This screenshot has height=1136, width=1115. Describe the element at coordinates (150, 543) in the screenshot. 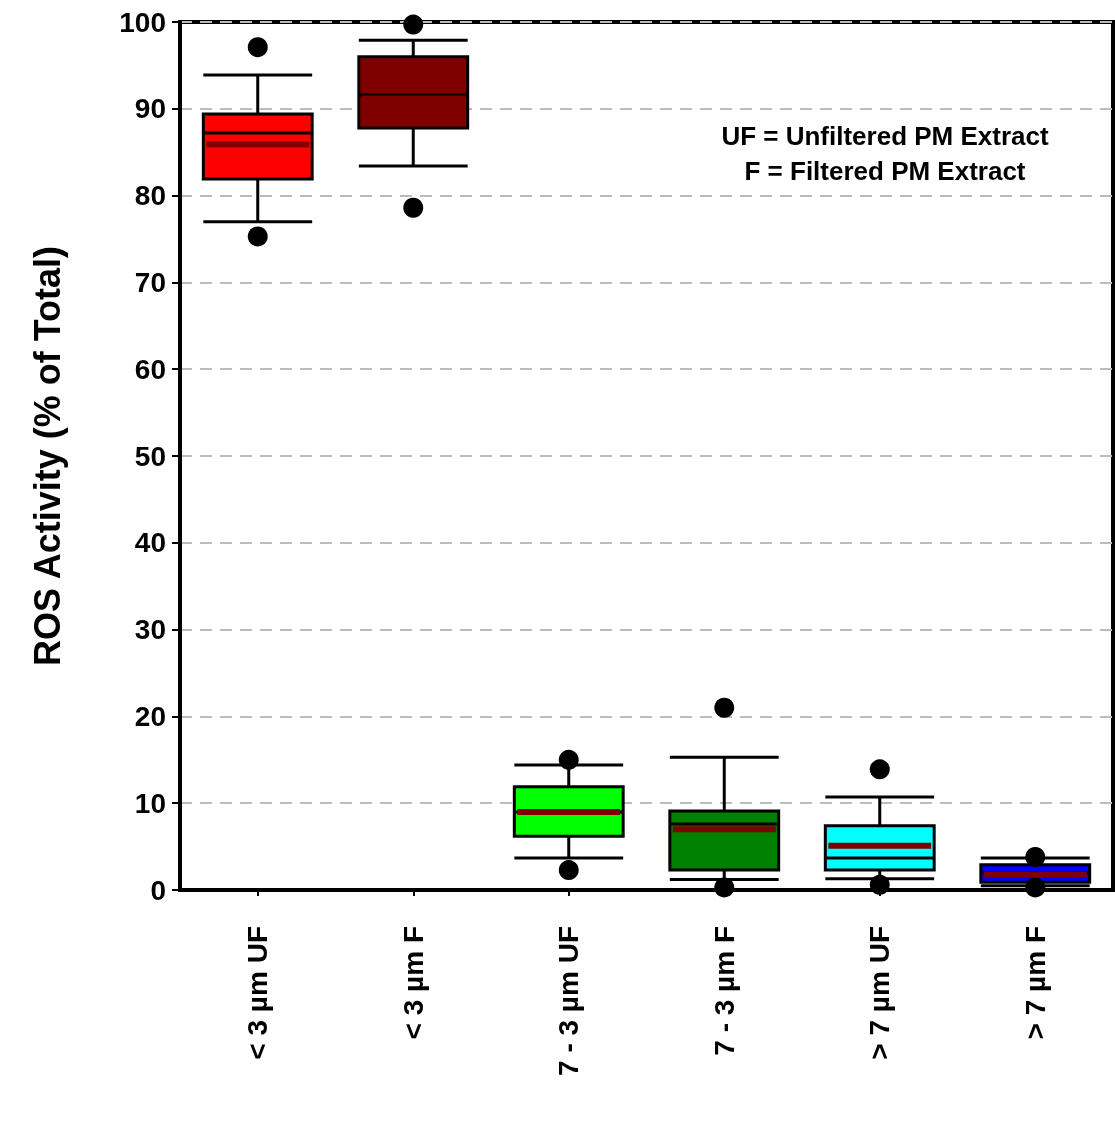

I see `y-tick-label: 40` at that location.